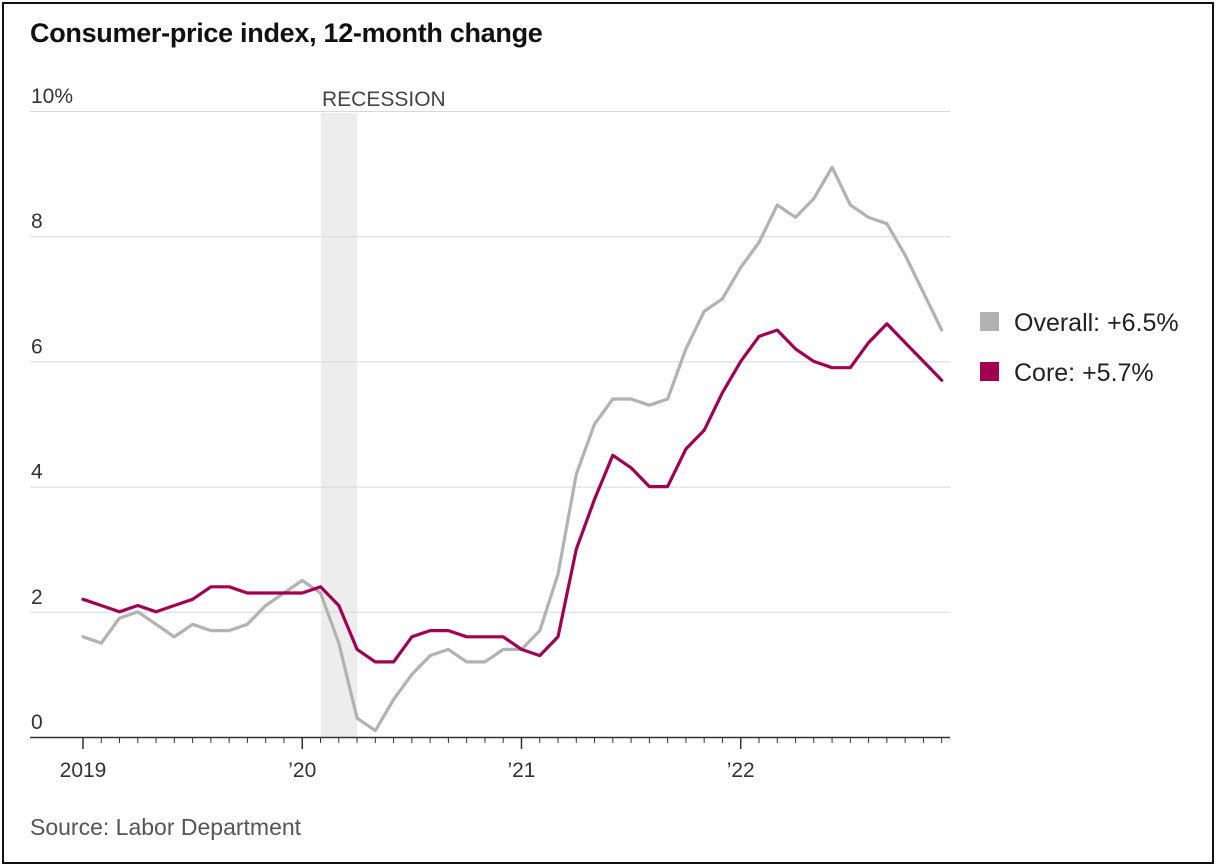  Describe the element at coordinates (741, 770) in the screenshot. I see `x-tick-label: ’22` at that location.